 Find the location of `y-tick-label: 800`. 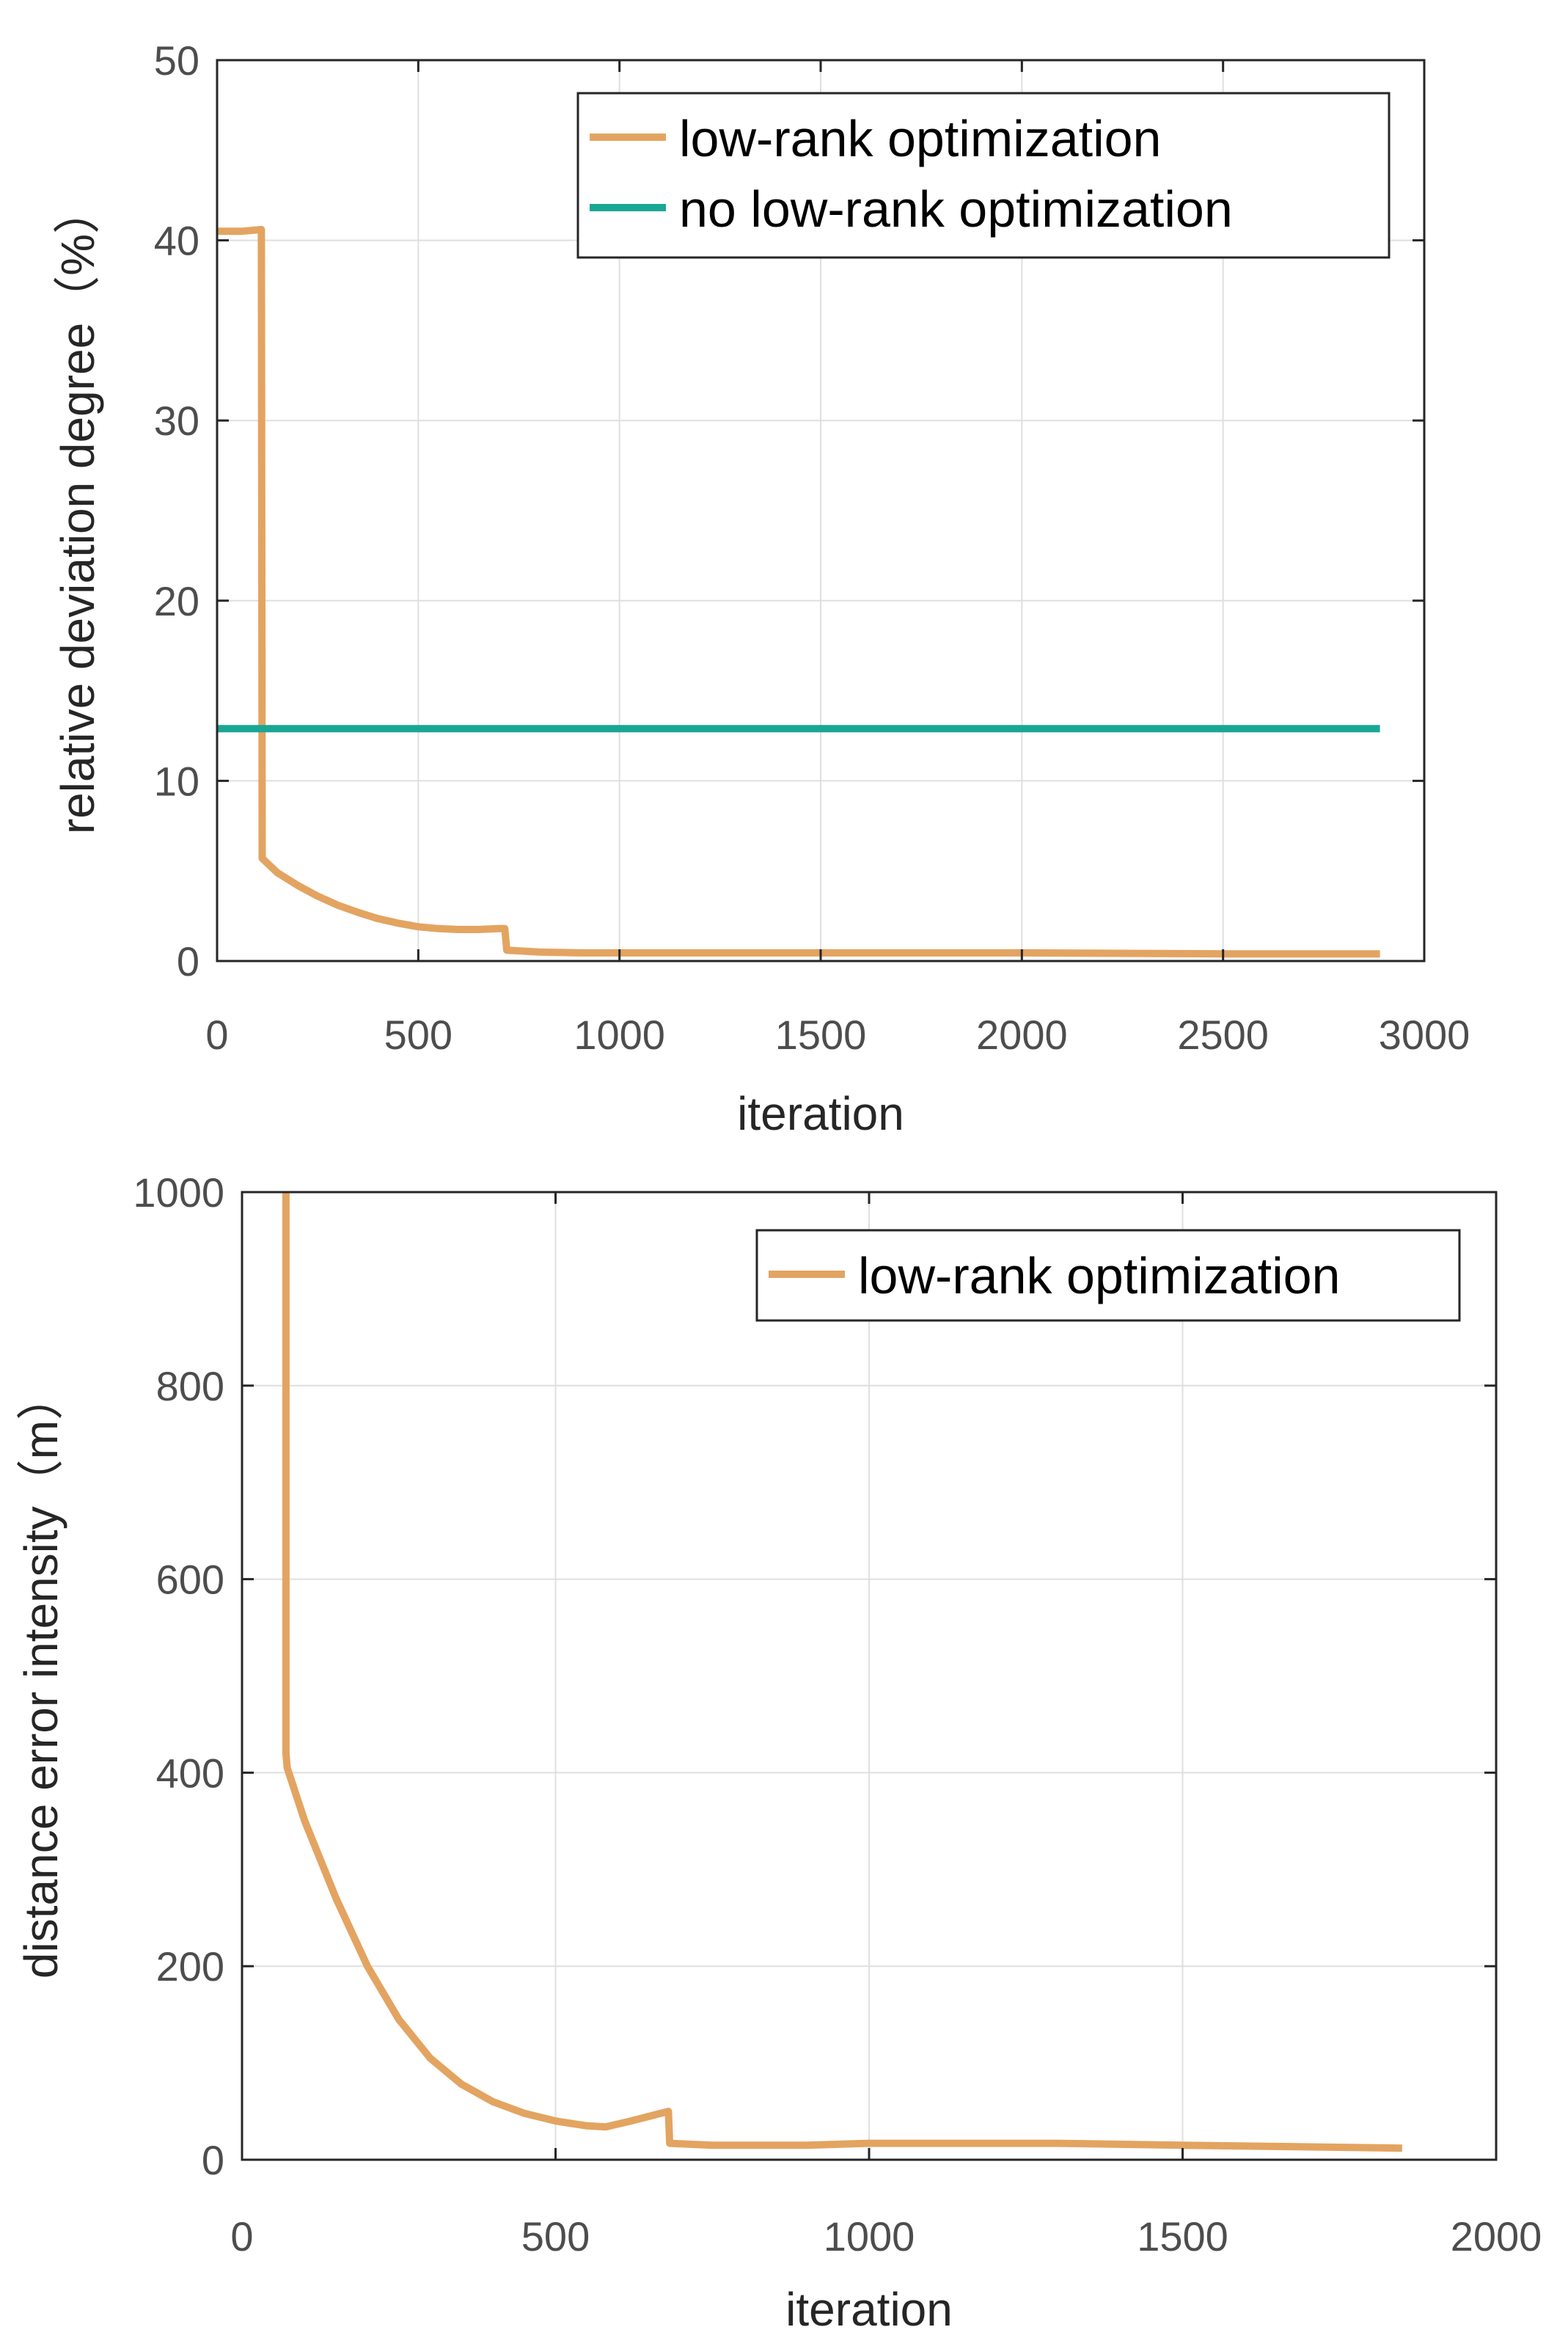

y-tick-label: 800 is located at coordinates (190, 1386).